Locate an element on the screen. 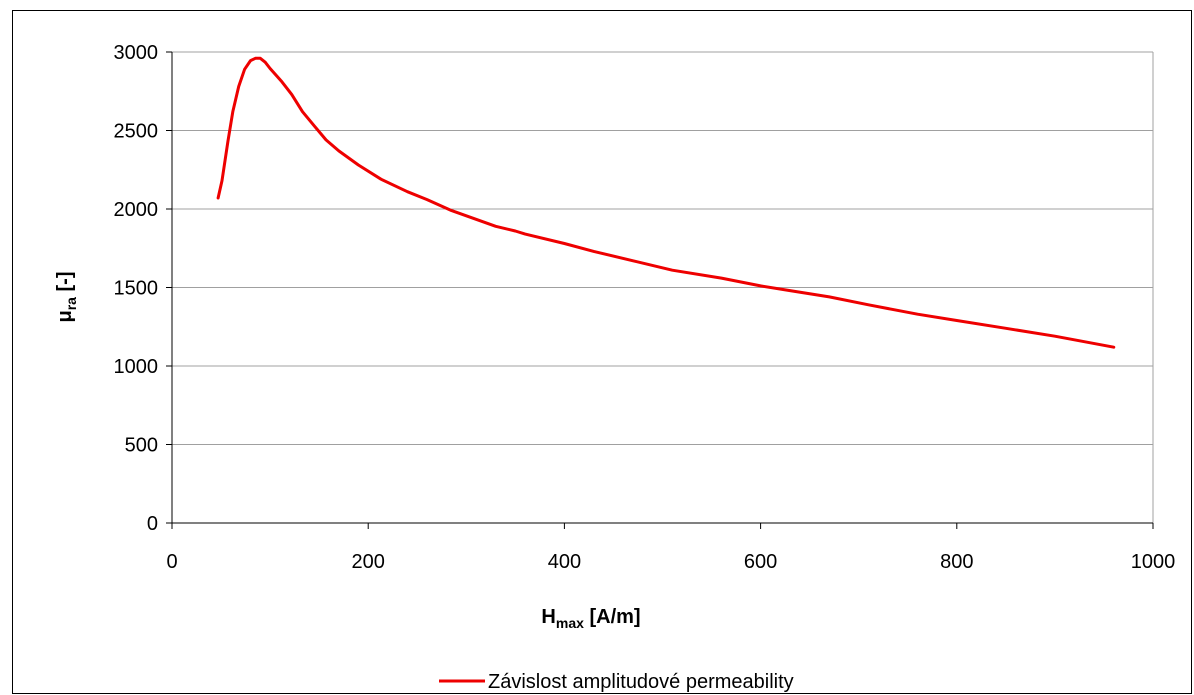  x-axis-title-main: H is located at coordinates (548, 617).